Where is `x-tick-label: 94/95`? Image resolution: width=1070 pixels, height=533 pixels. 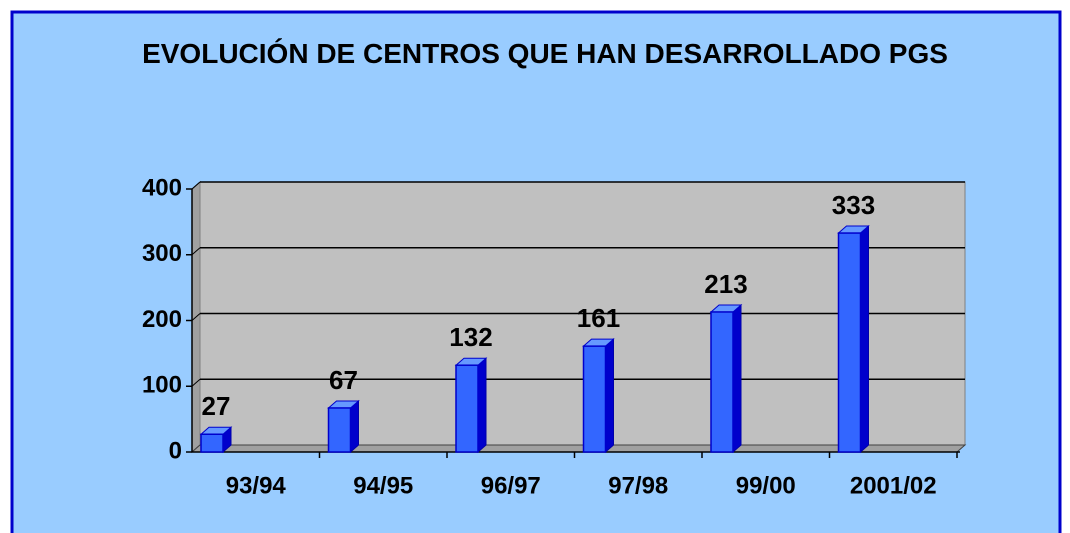
x-tick-label: 94/95 is located at coordinates (383, 485).